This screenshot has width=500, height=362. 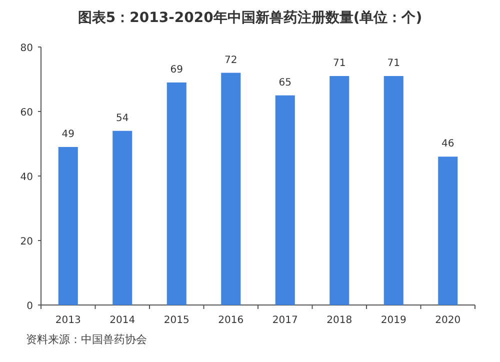 I want to click on x-tick-label: 2020, so click(x=448, y=320).